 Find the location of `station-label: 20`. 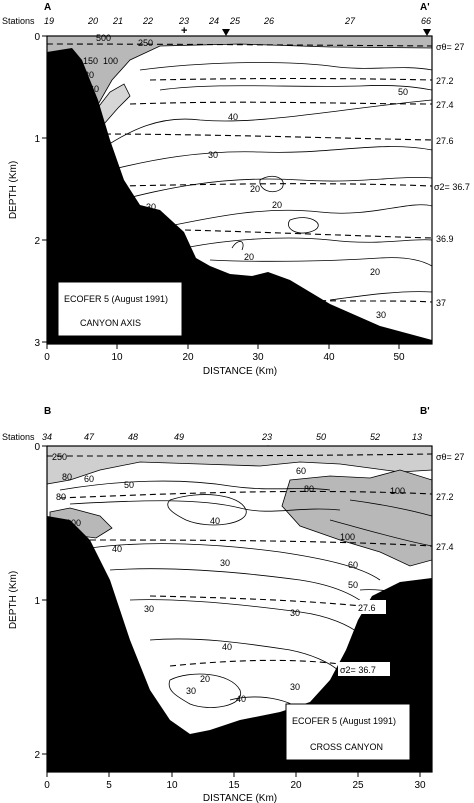

station-label: 20 is located at coordinates (92, 21).